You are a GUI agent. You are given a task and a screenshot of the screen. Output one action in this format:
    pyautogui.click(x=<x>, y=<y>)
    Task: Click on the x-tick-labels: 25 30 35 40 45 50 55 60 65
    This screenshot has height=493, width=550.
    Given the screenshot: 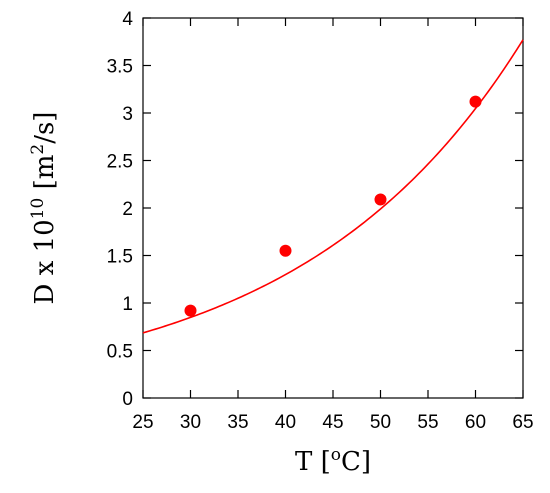 What is the action you would take?
    pyautogui.click(x=332, y=422)
    